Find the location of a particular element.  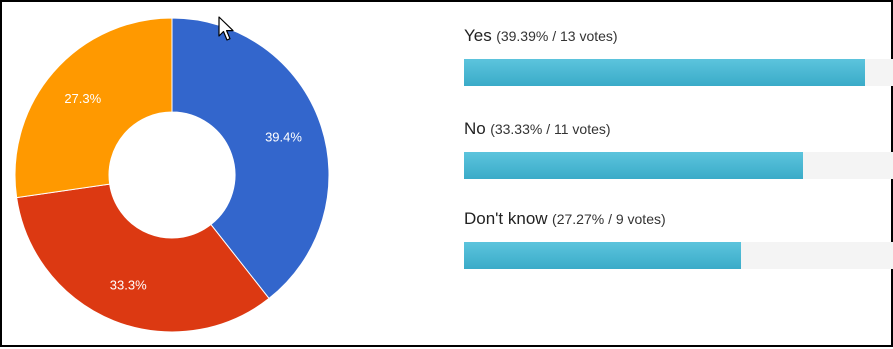

answer-text: Don't know is located at coordinates (506, 218).